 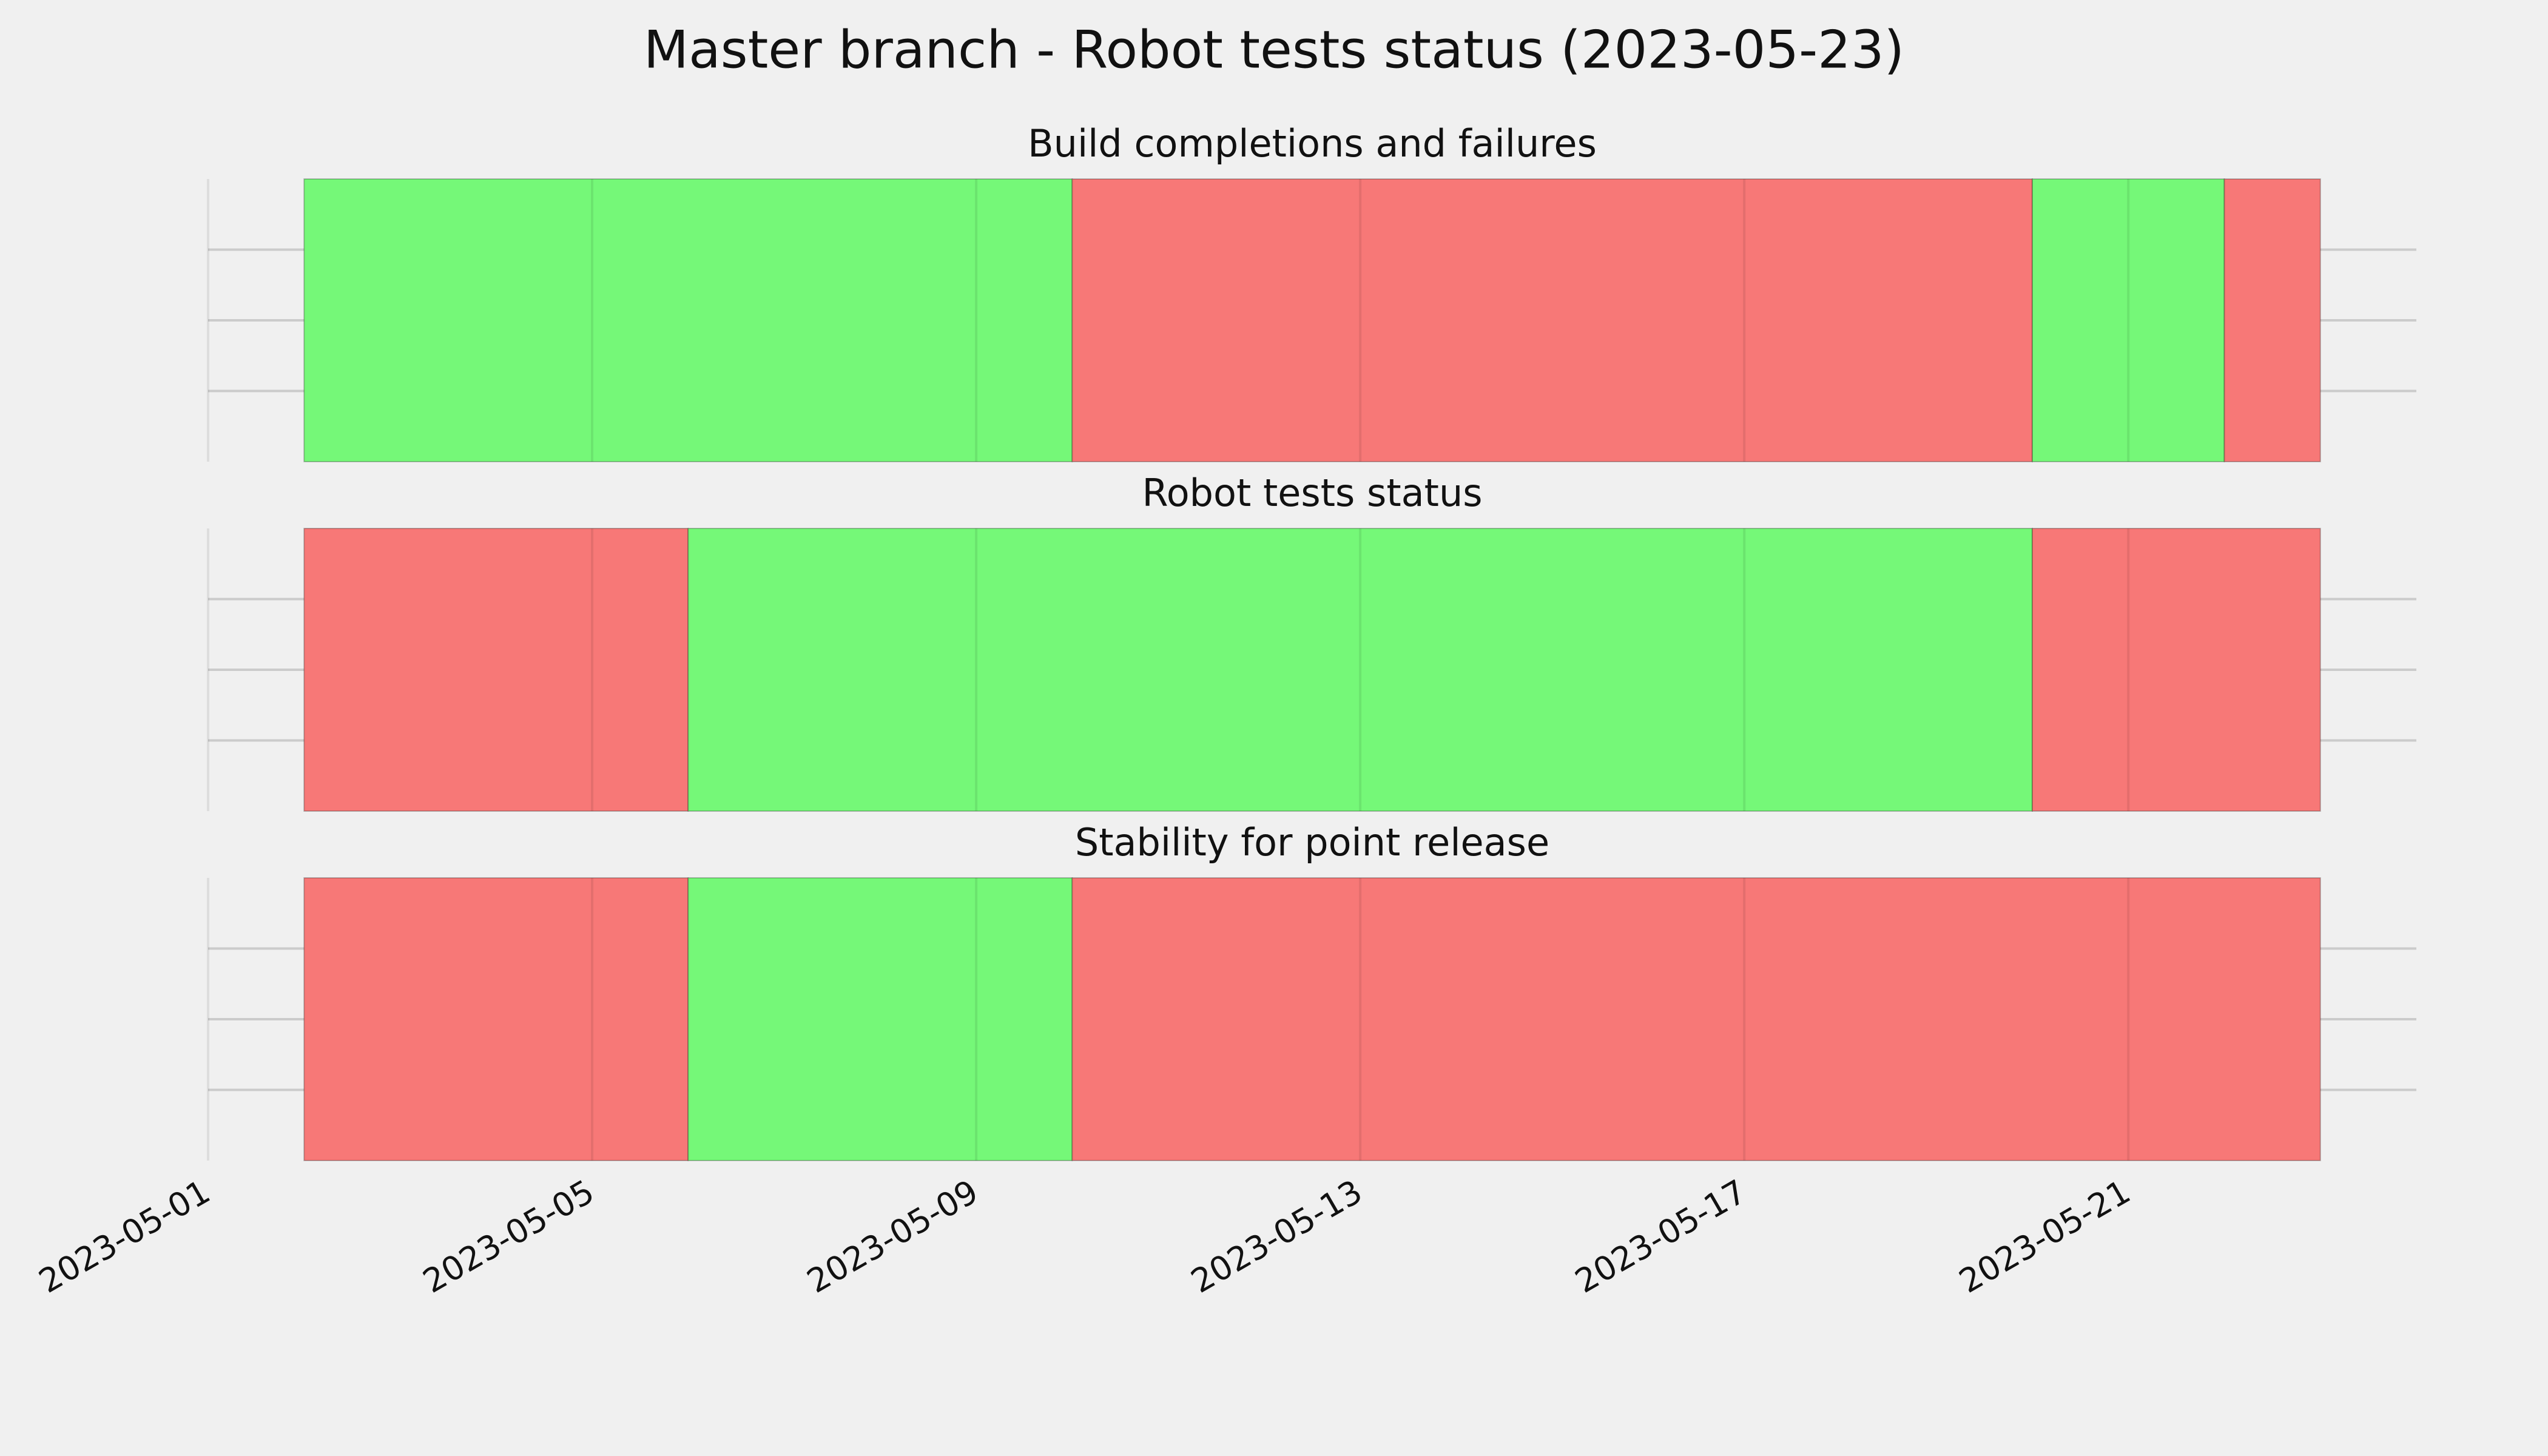 What do you see at coordinates (1661, 1236) in the screenshot?
I see `x-tick-label: 2023-05-17` at bounding box center [1661, 1236].